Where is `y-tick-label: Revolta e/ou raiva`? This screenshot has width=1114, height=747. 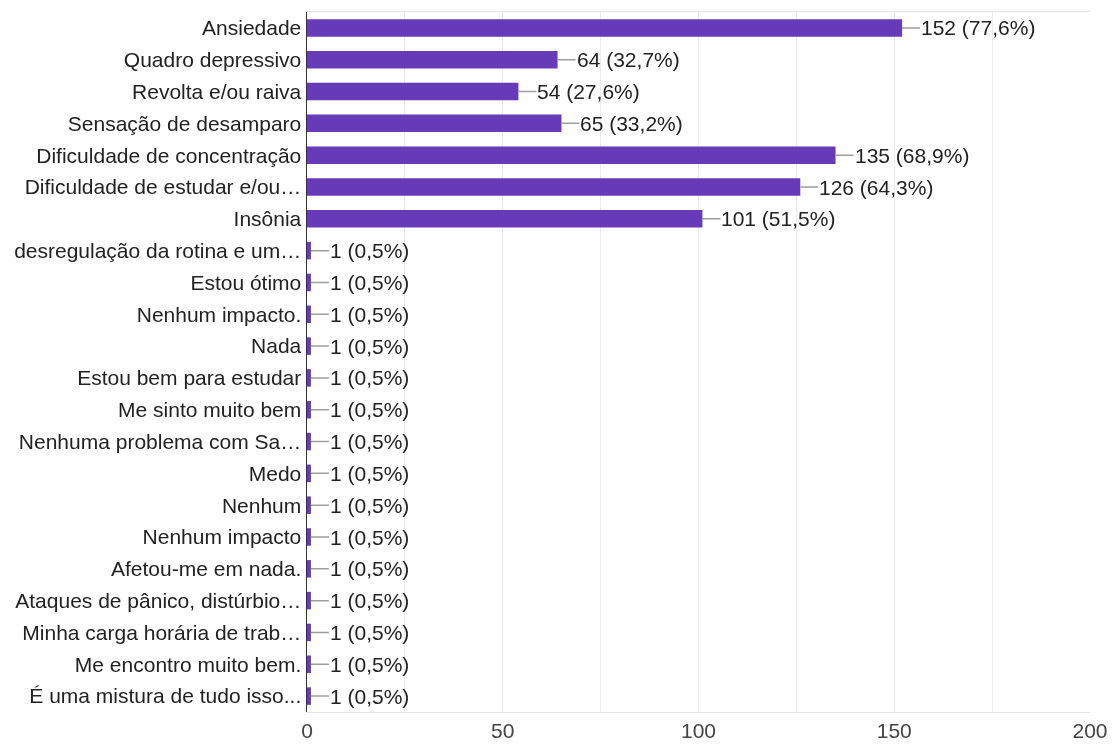
y-tick-label: Revolta e/ou raiva is located at coordinates (217, 91).